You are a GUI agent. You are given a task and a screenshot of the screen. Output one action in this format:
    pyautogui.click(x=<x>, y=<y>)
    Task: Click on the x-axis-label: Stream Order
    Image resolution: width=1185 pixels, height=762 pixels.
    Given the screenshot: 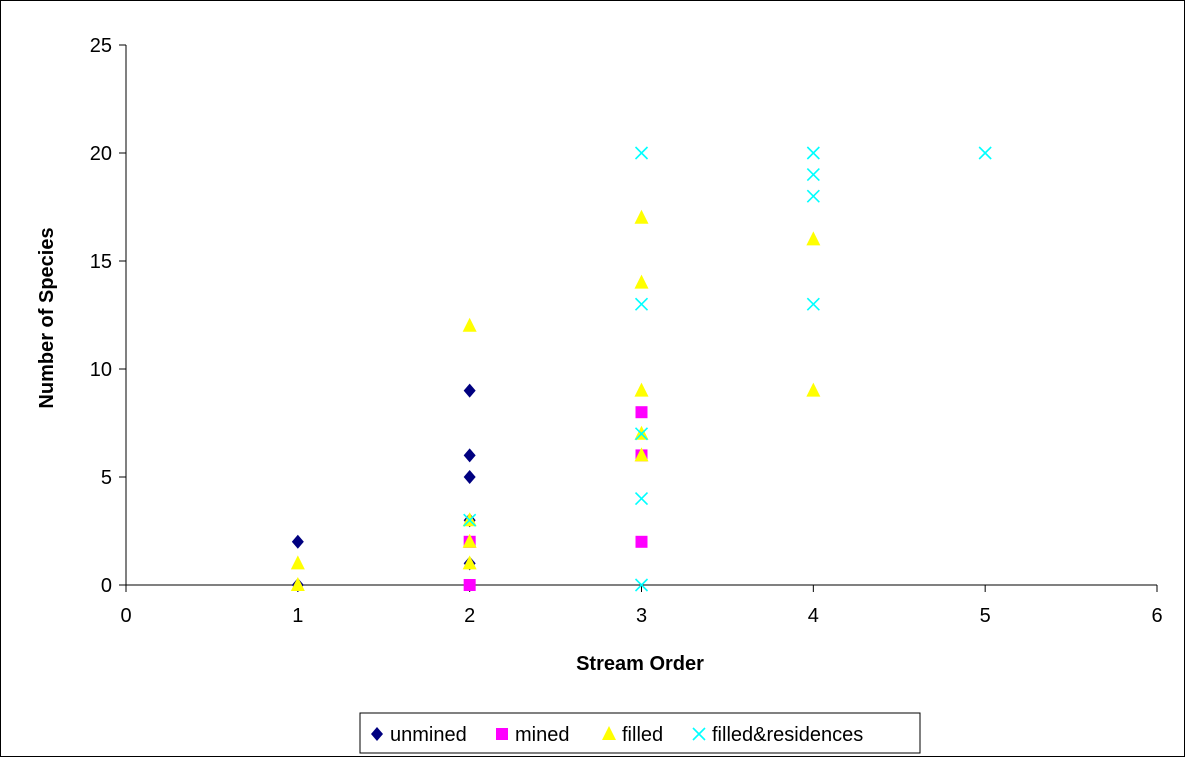 What is the action you would take?
    pyautogui.click(x=640, y=664)
    